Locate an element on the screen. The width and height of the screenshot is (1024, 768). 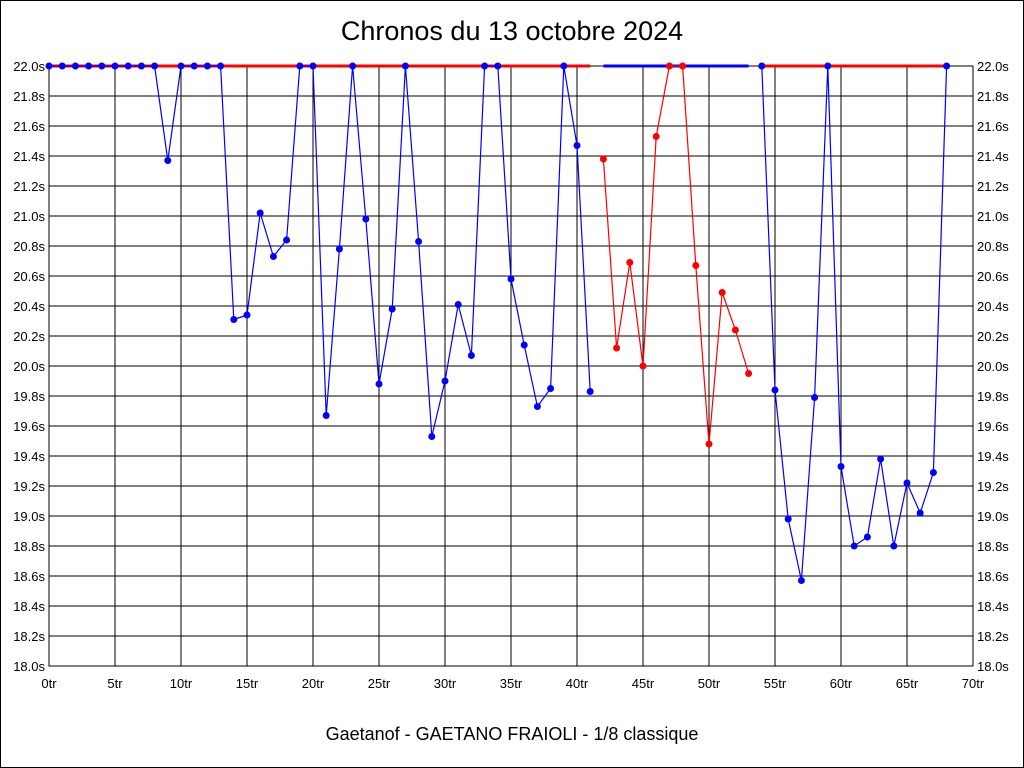
y-tick-label-right: 19.4s is located at coordinates (993, 456).